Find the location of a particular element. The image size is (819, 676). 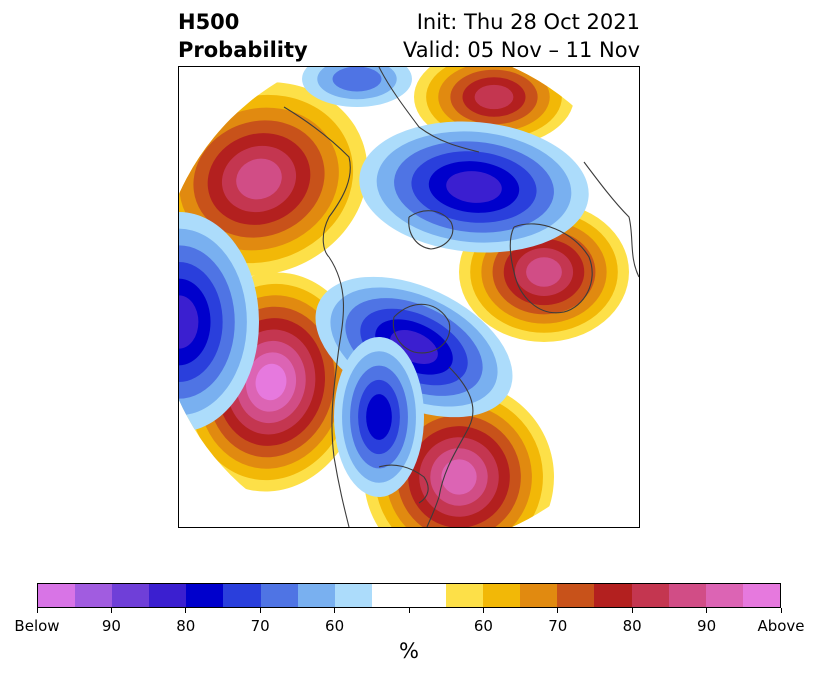

coastline-alaska is located at coordinates (317, 182).